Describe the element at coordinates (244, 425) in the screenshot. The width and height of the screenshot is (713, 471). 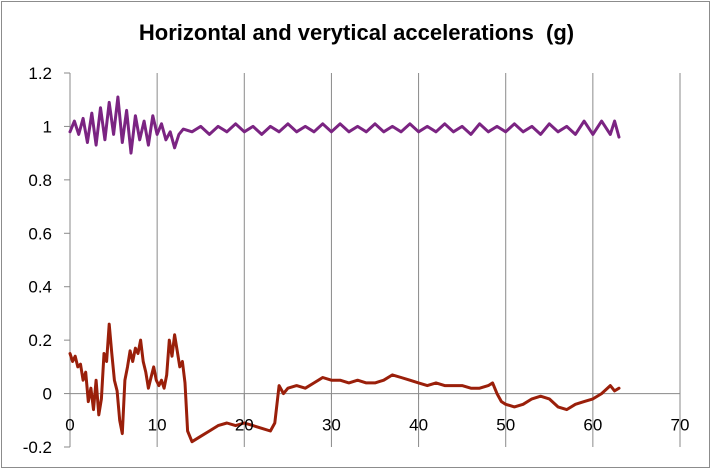
I see `x-tick-label: 20` at that location.